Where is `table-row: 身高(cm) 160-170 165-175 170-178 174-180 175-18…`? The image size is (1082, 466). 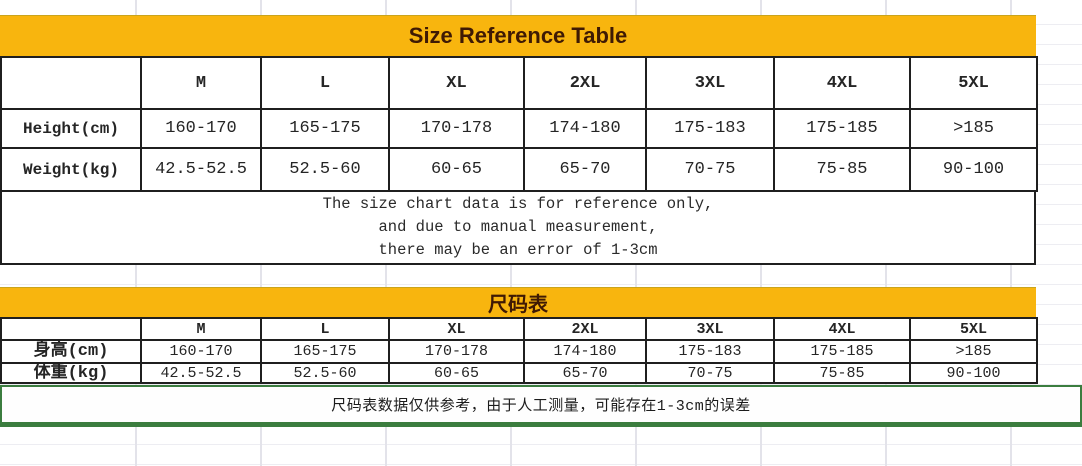
table-row: 身高(cm) 160-170 165-175 170-178 174-180 175-18… is located at coordinates (519, 351).